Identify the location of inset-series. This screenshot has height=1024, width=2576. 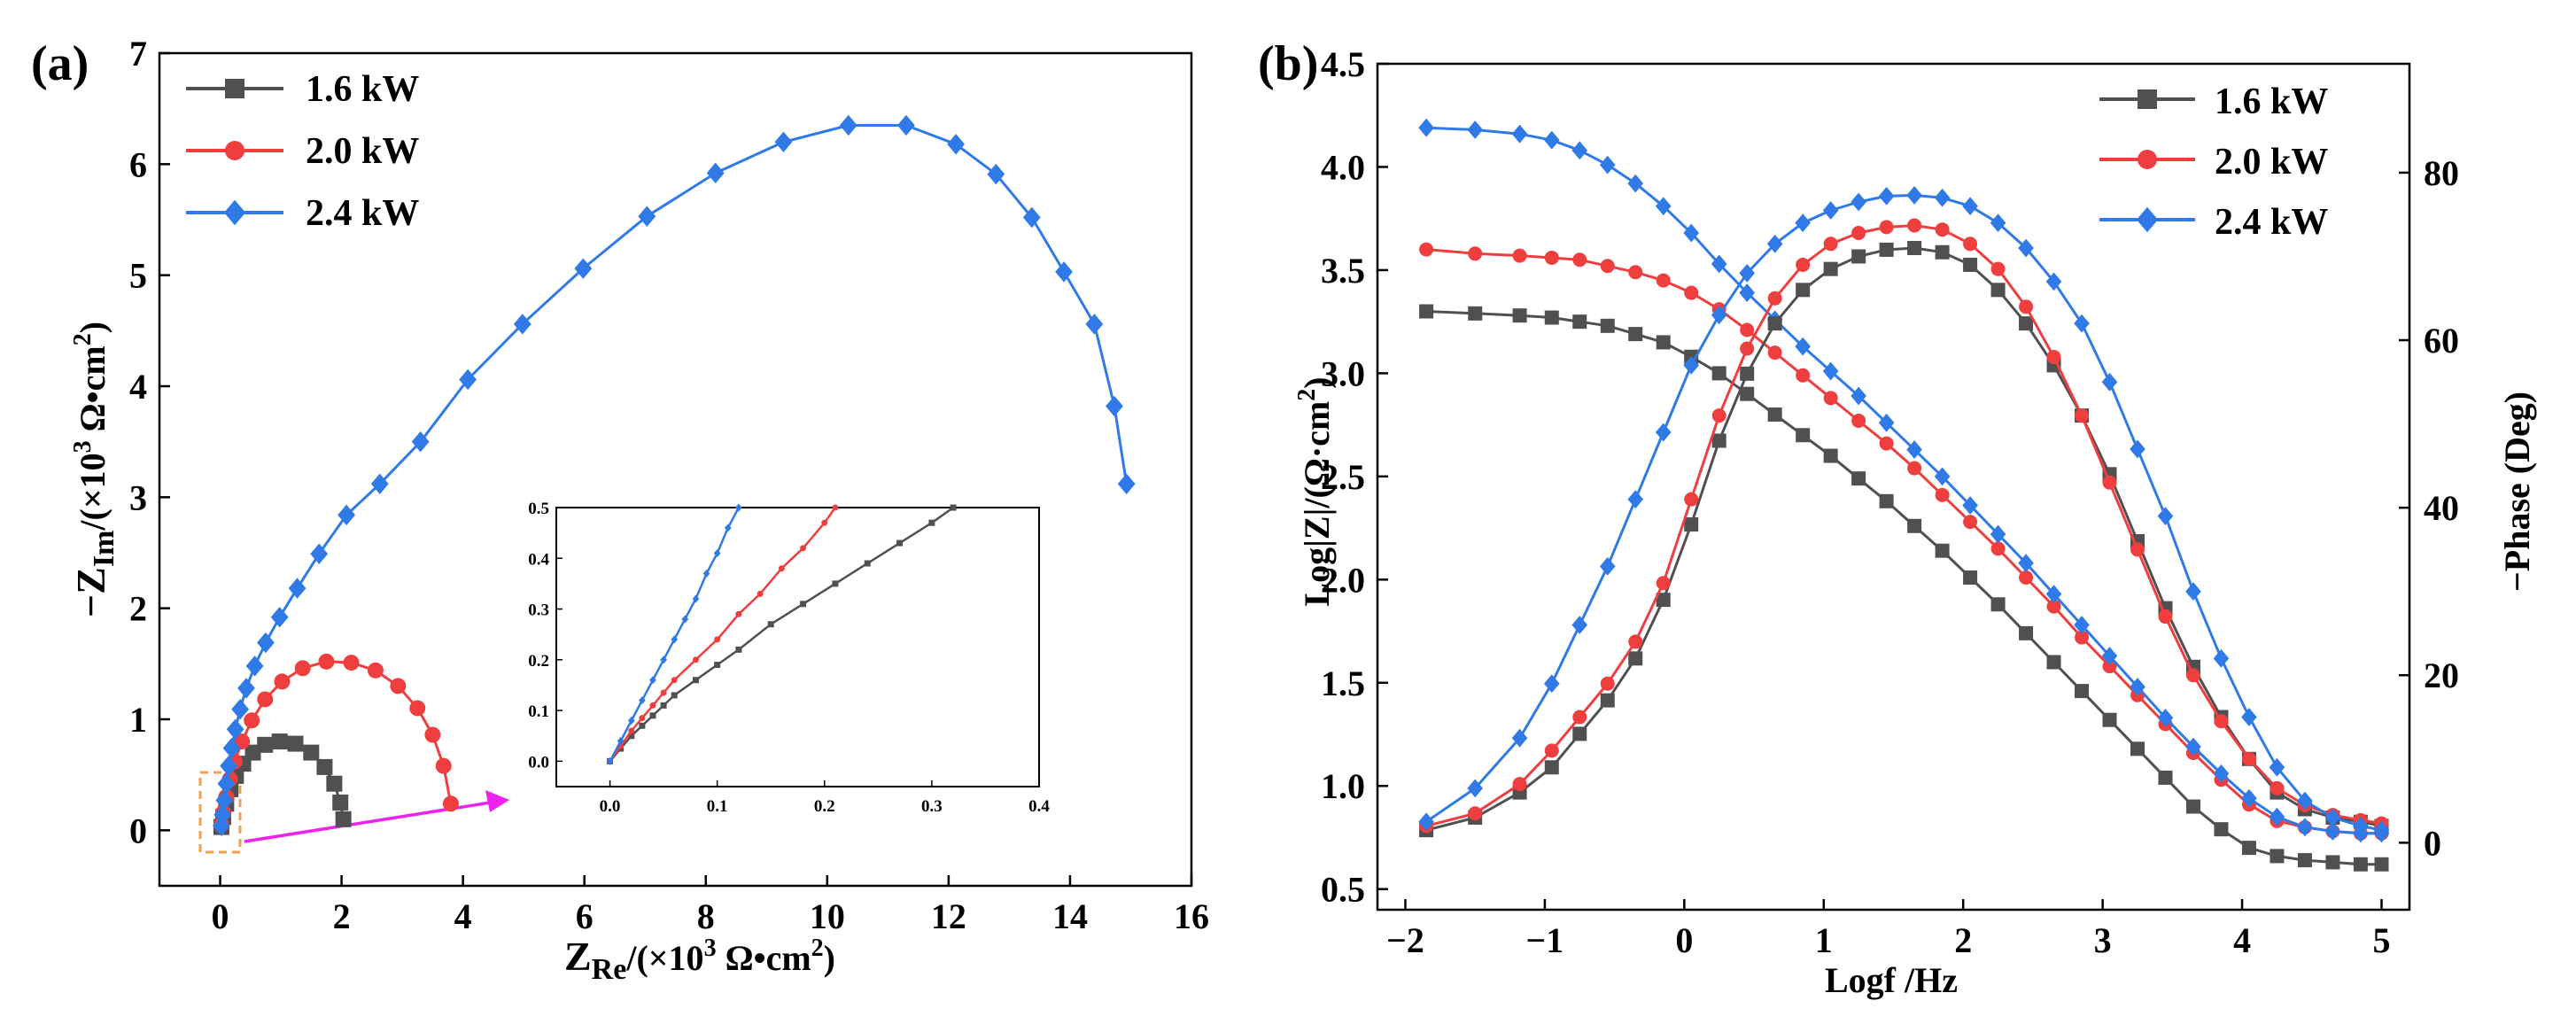
(781, 634).